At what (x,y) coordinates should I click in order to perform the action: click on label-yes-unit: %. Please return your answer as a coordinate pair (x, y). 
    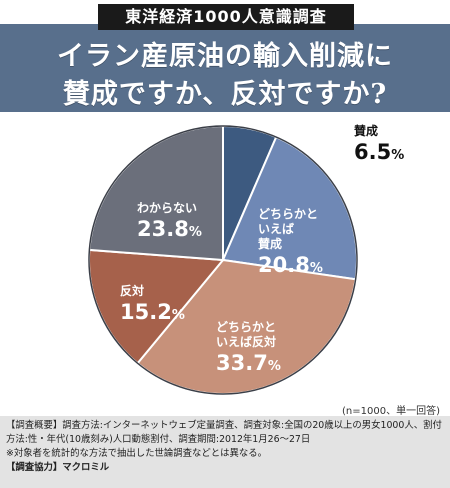
    Looking at the image, I should click on (398, 155).